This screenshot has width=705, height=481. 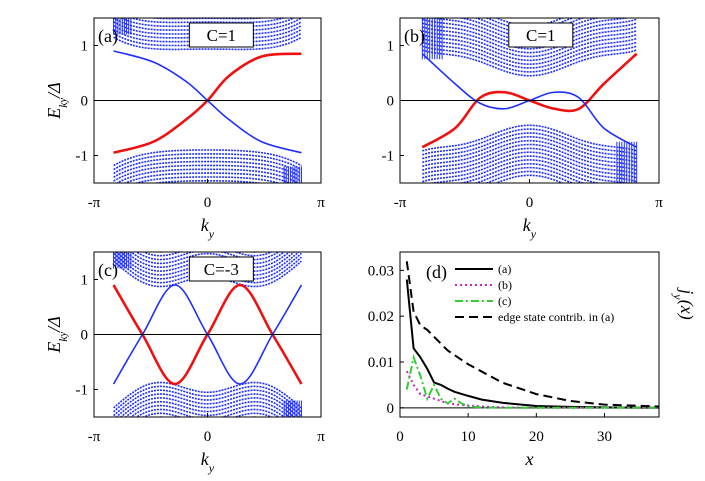 I want to click on panel-label: (c), so click(x=108, y=270).